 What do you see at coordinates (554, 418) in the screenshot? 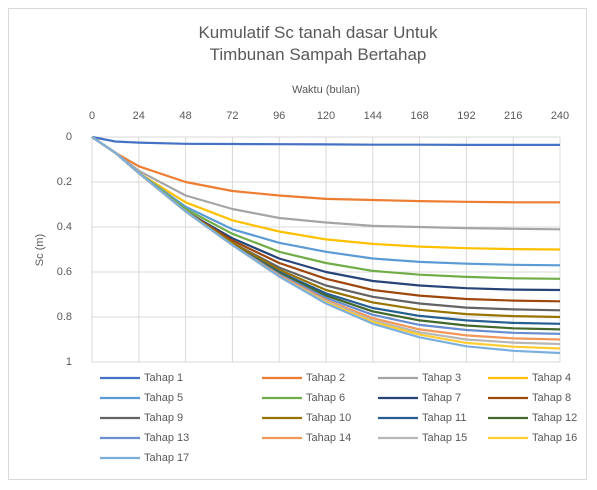
I see `legend-label: Tahap 12` at bounding box center [554, 418].